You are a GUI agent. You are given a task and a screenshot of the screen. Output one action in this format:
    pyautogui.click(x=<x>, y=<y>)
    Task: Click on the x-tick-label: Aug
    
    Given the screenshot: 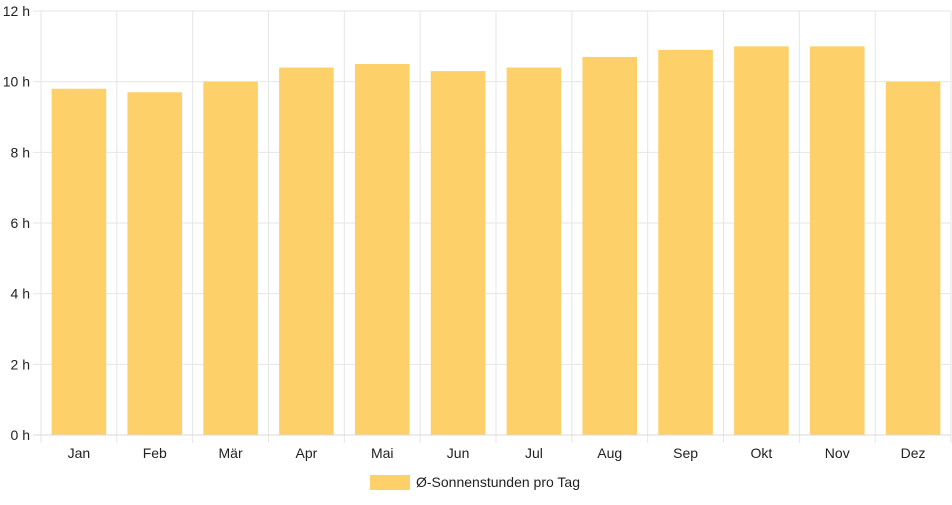 What is the action you would take?
    pyautogui.click(x=609, y=453)
    